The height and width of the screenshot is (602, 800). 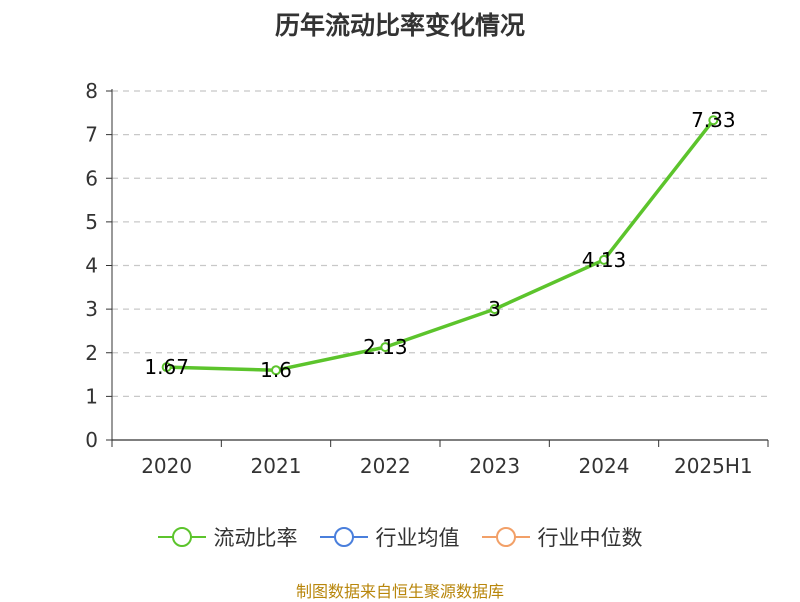 I want to click on x-tick-label-2024: 2024, so click(x=604, y=466).